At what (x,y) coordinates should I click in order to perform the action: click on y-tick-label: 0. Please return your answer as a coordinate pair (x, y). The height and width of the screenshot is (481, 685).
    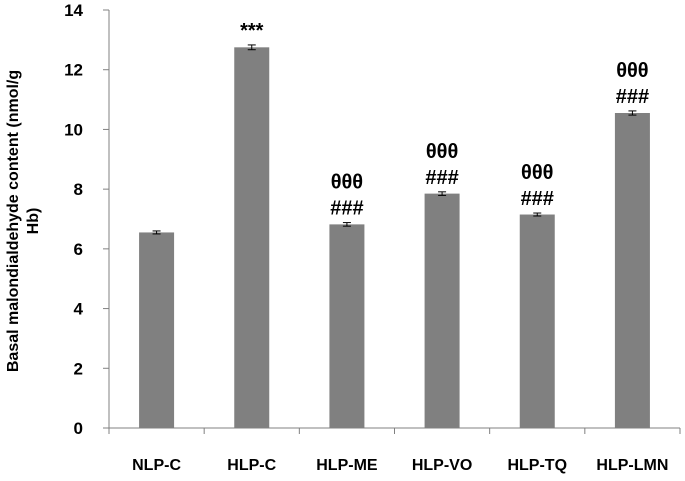
    Looking at the image, I should click on (78, 428).